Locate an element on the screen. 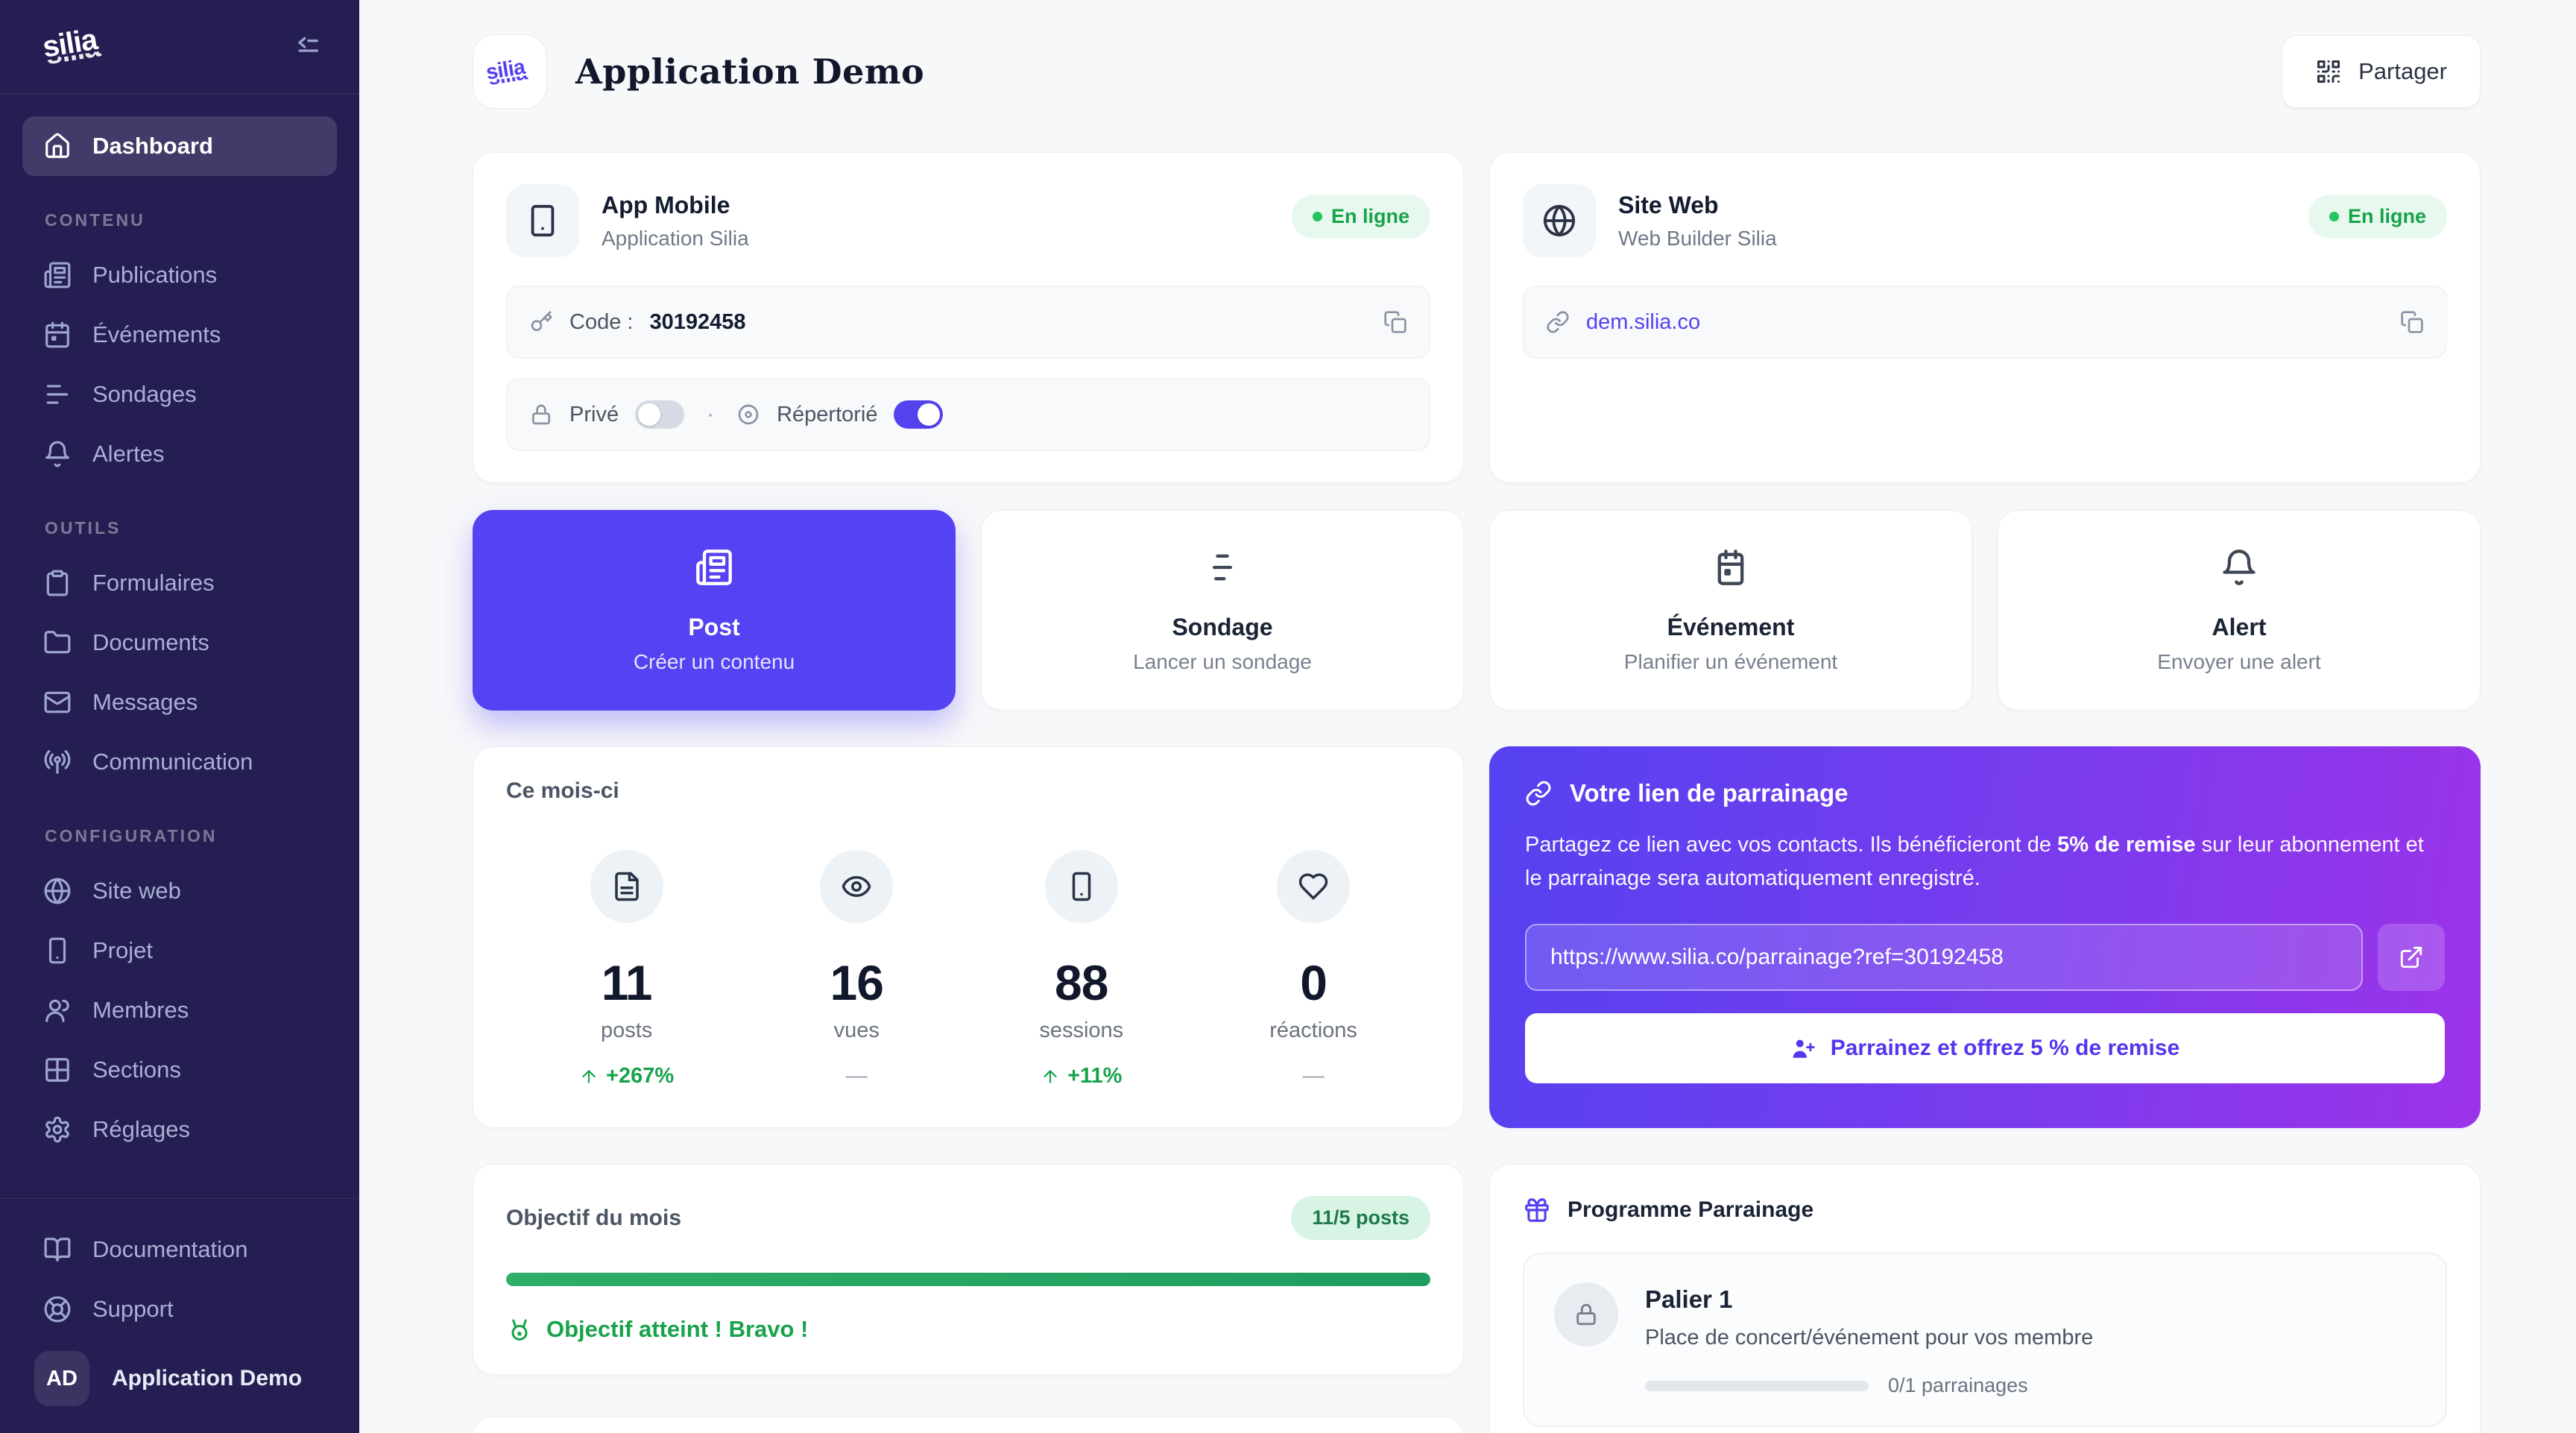  heart-icon is located at coordinates (1313, 886).